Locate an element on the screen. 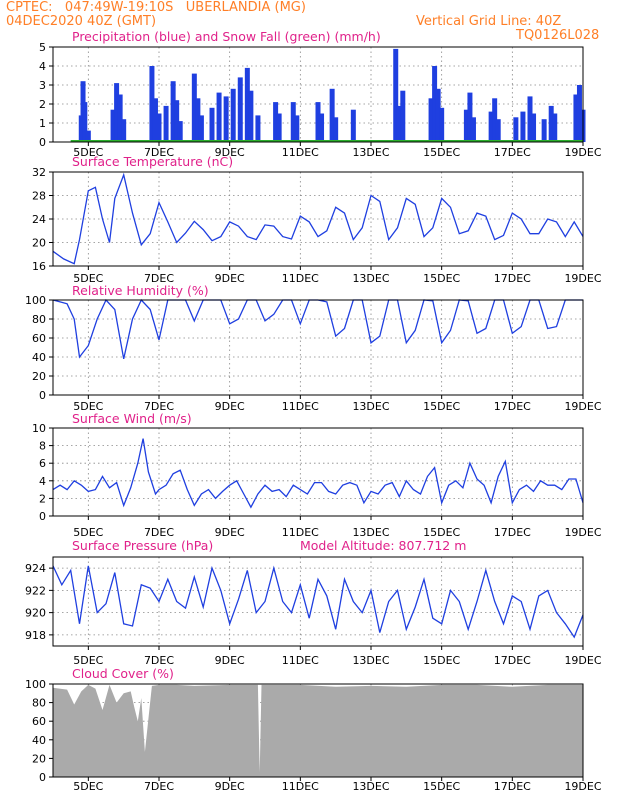 The height and width of the screenshot is (800, 618). panel-title-3: Surface Wind (m/s) is located at coordinates (132, 418).